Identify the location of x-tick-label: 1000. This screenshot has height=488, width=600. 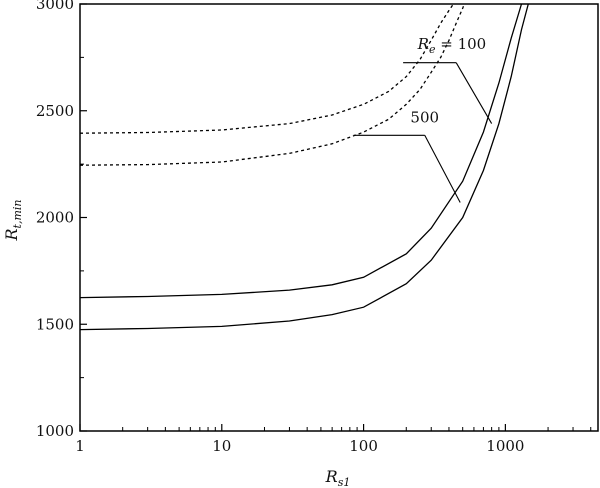
(505, 446).